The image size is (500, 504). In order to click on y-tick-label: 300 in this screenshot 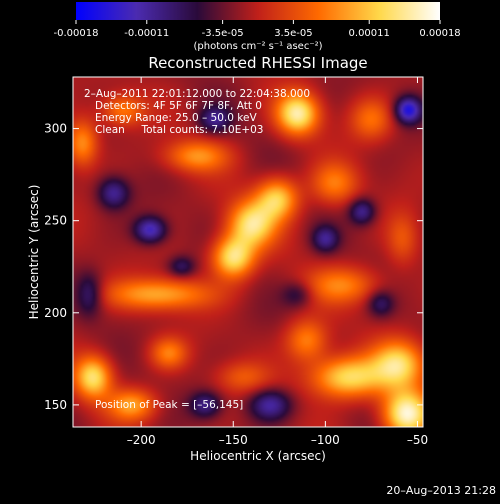, I will do `click(55, 129)`.